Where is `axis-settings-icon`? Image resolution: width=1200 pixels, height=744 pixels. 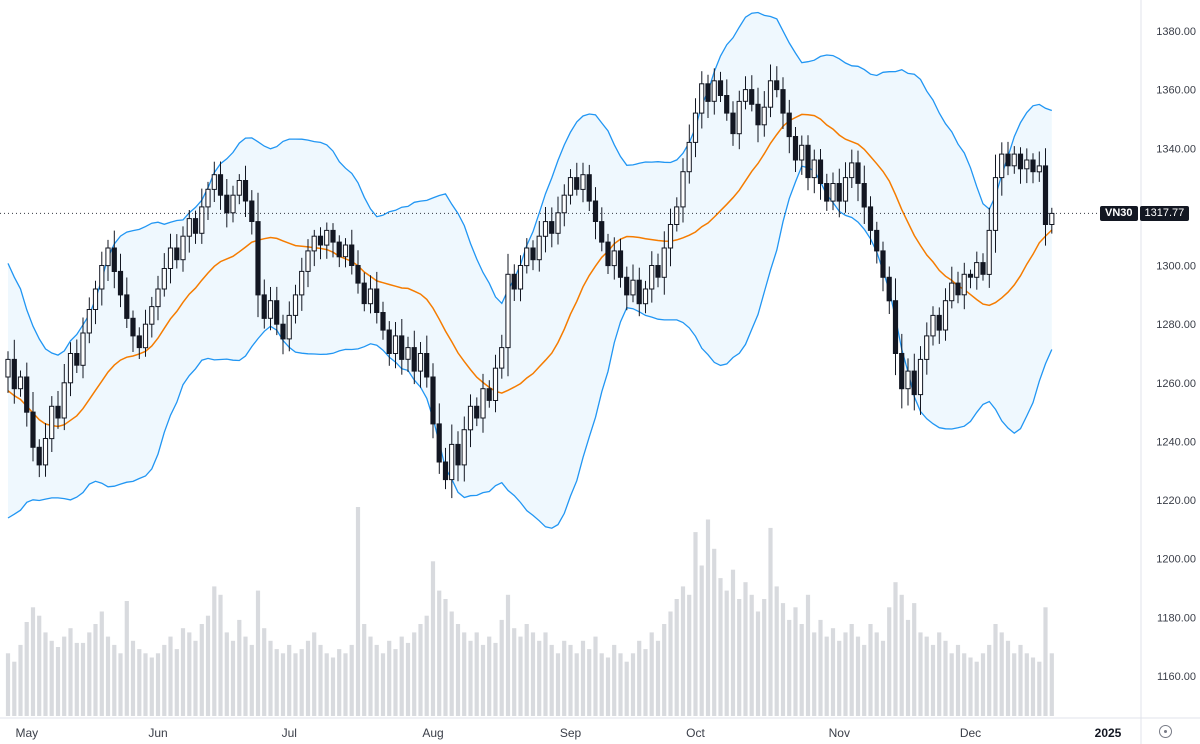 axis-settings-icon is located at coordinates (1165, 731).